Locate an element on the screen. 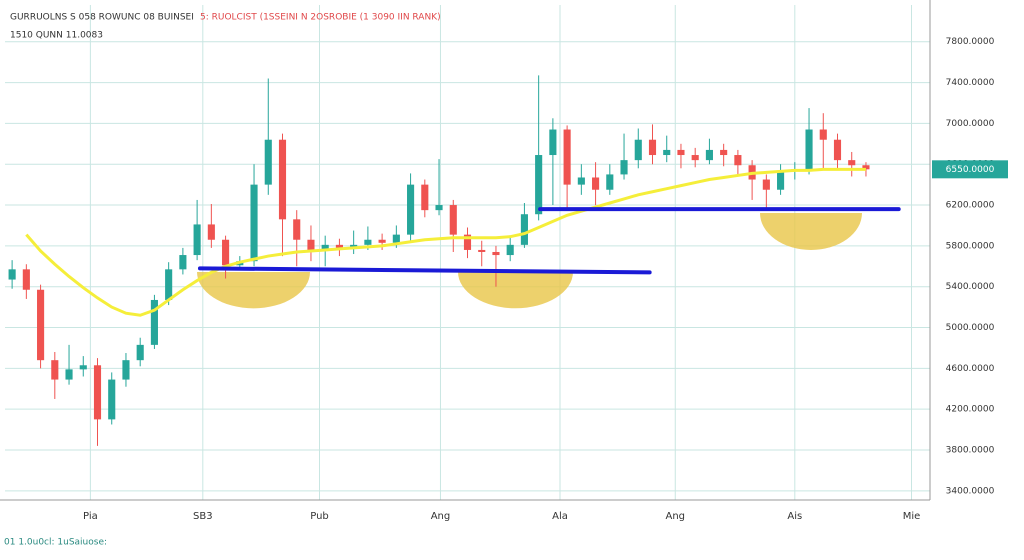  x-tick-label: SB3 is located at coordinates (203, 516).